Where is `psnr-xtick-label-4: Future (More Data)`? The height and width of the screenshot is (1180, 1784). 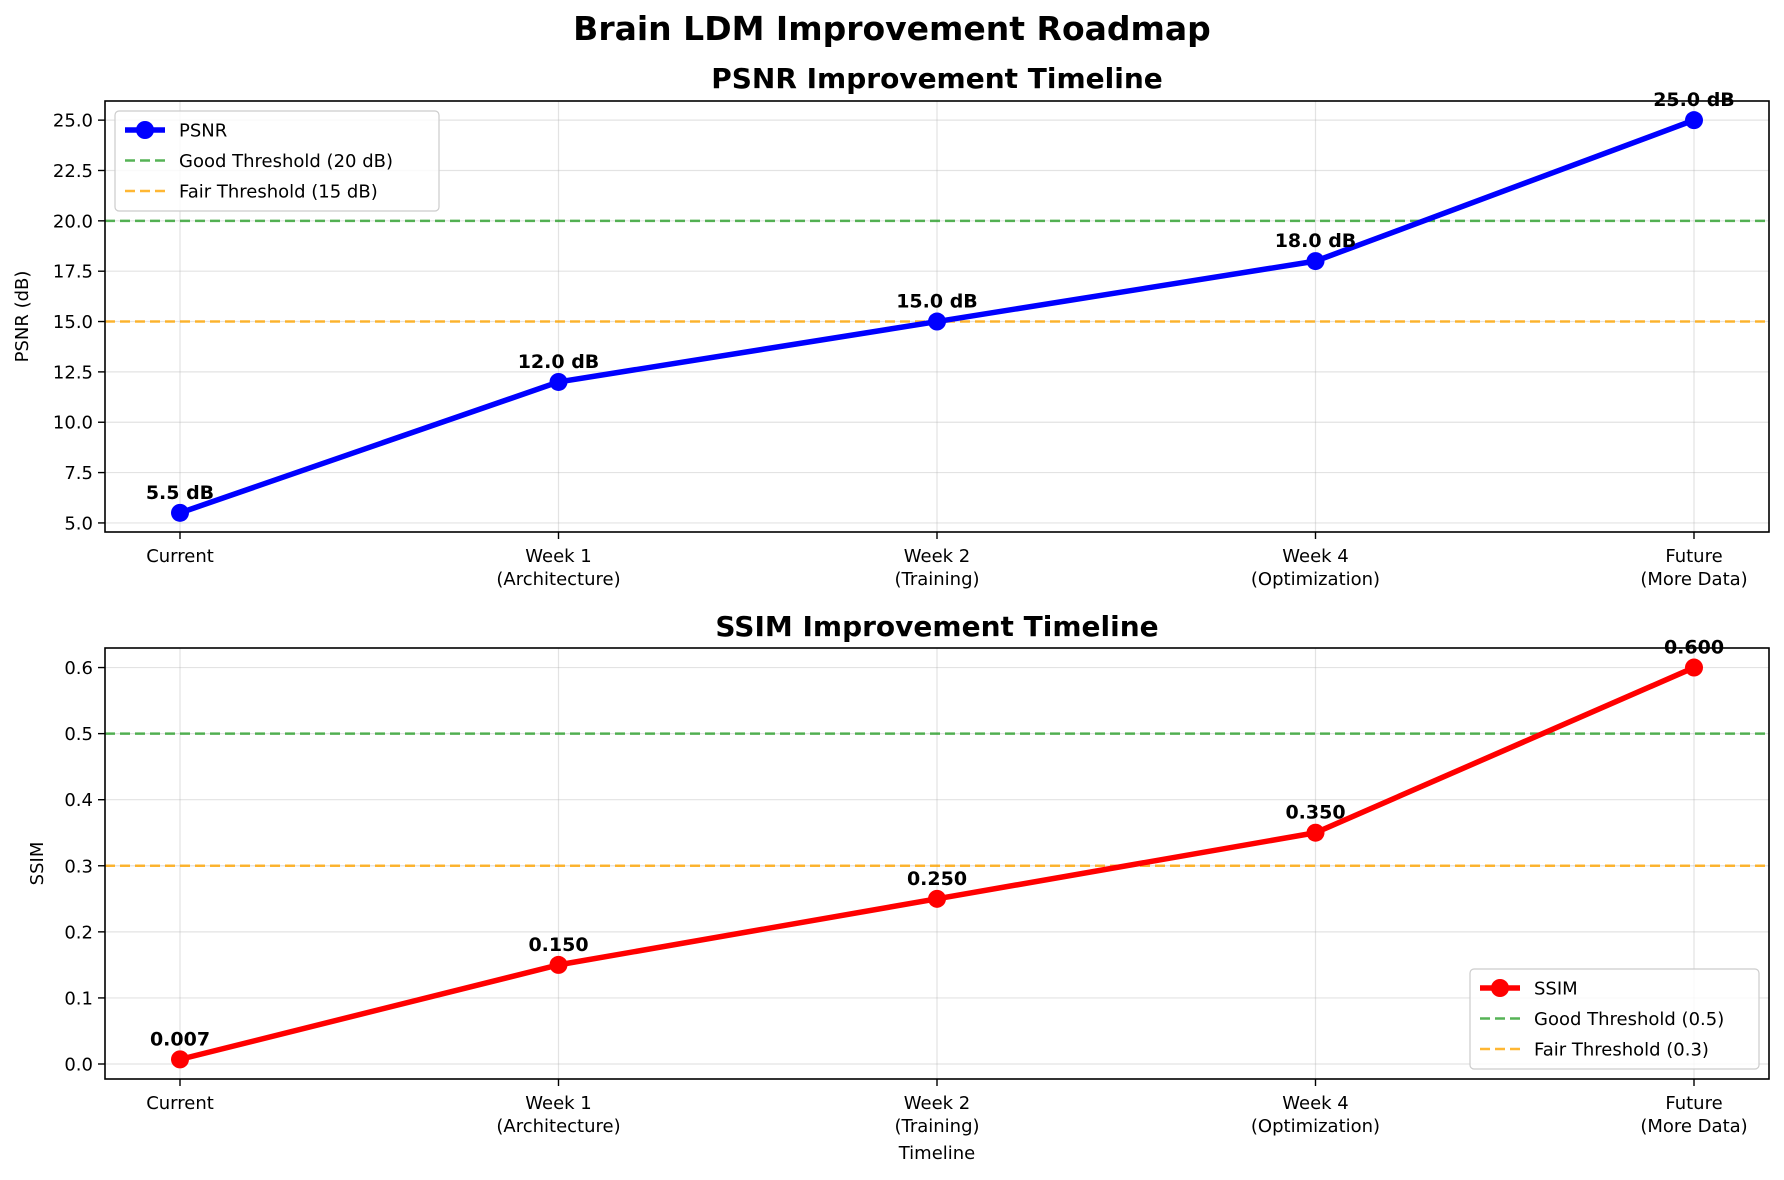
psnr-xtick-label-4: Future (More Data) is located at coordinates (1693, 568).